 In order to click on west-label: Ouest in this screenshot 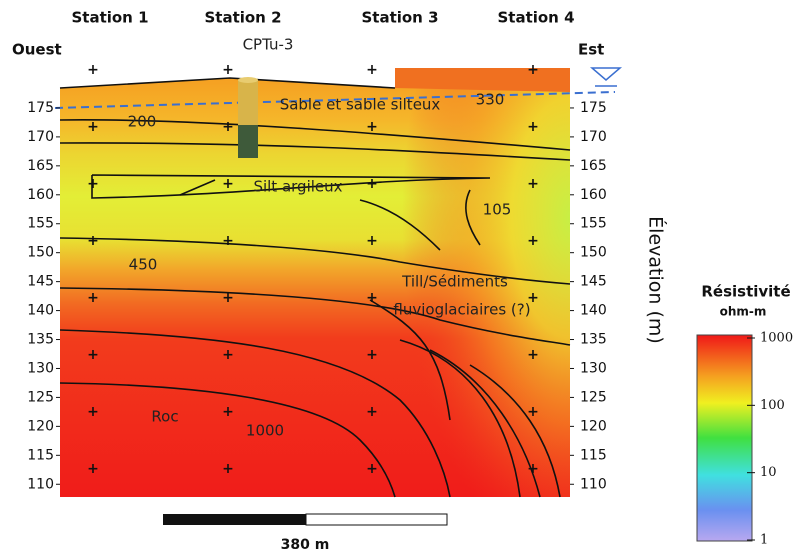, I will do `click(37, 50)`.